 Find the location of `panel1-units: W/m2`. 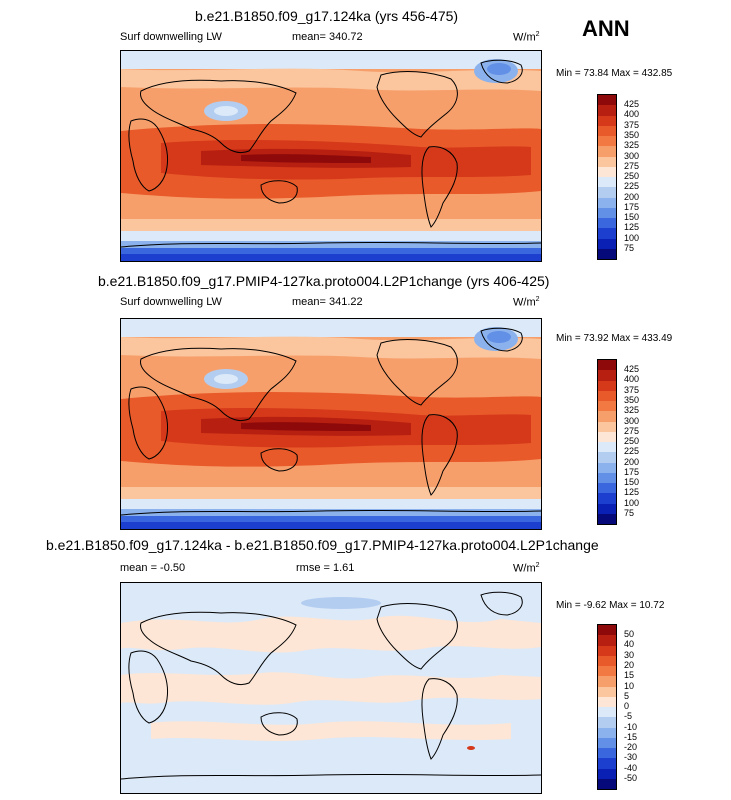

panel1-units: W/m2 is located at coordinates (526, 37).